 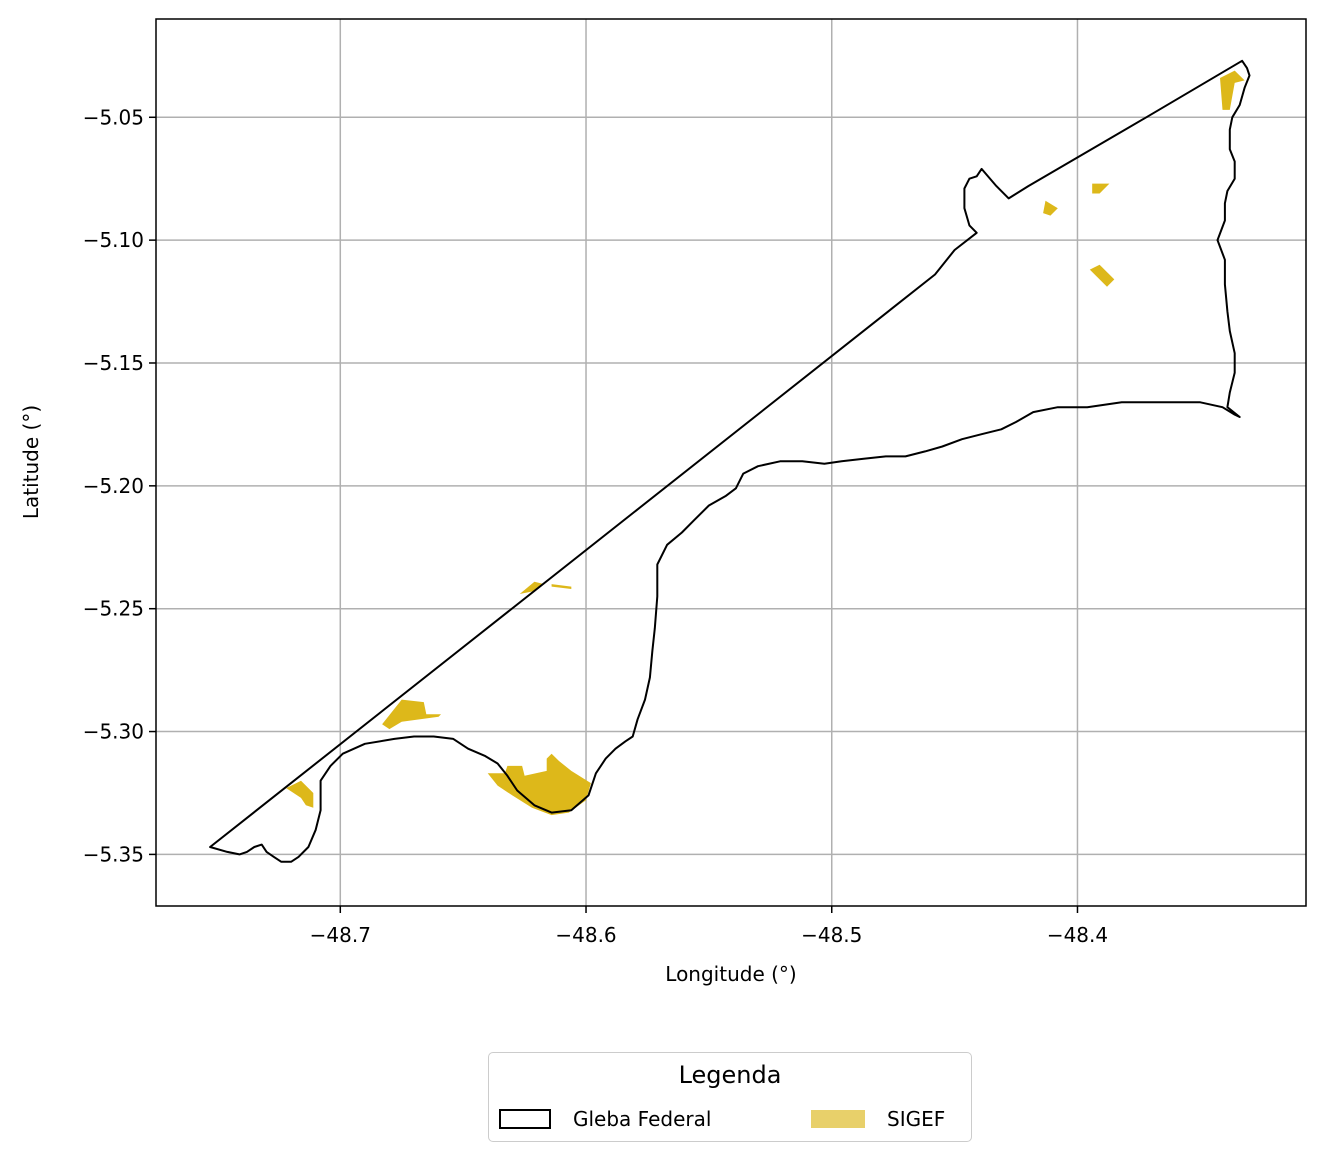 What do you see at coordinates (730, 1097) in the screenshot?
I see `legend: Legenda Gleba Federal SIGEF` at bounding box center [730, 1097].